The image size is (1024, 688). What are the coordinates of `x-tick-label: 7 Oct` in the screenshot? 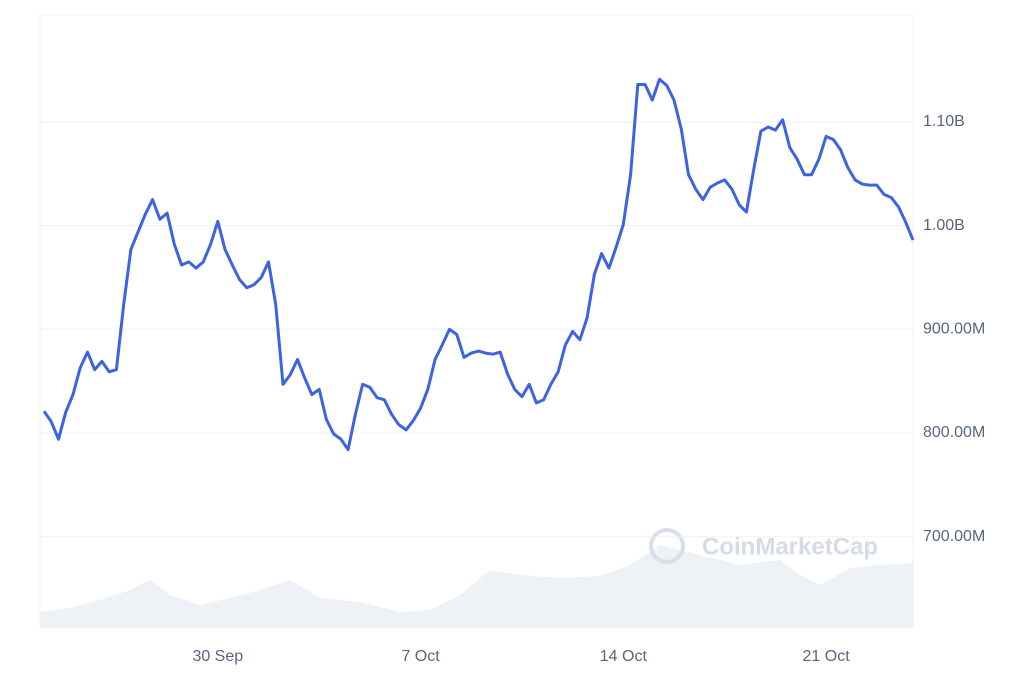 It's located at (420, 656).